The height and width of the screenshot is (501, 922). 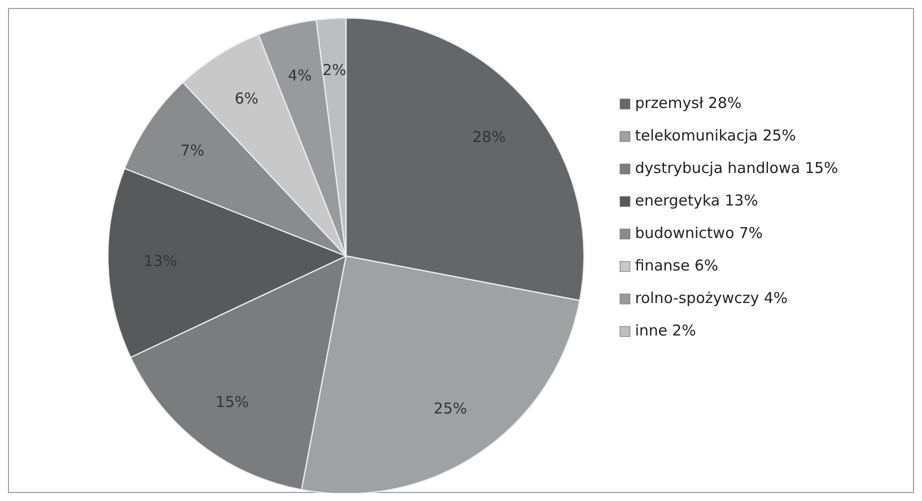 I want to click on data-label: 6%, so click(x=246, y=98).